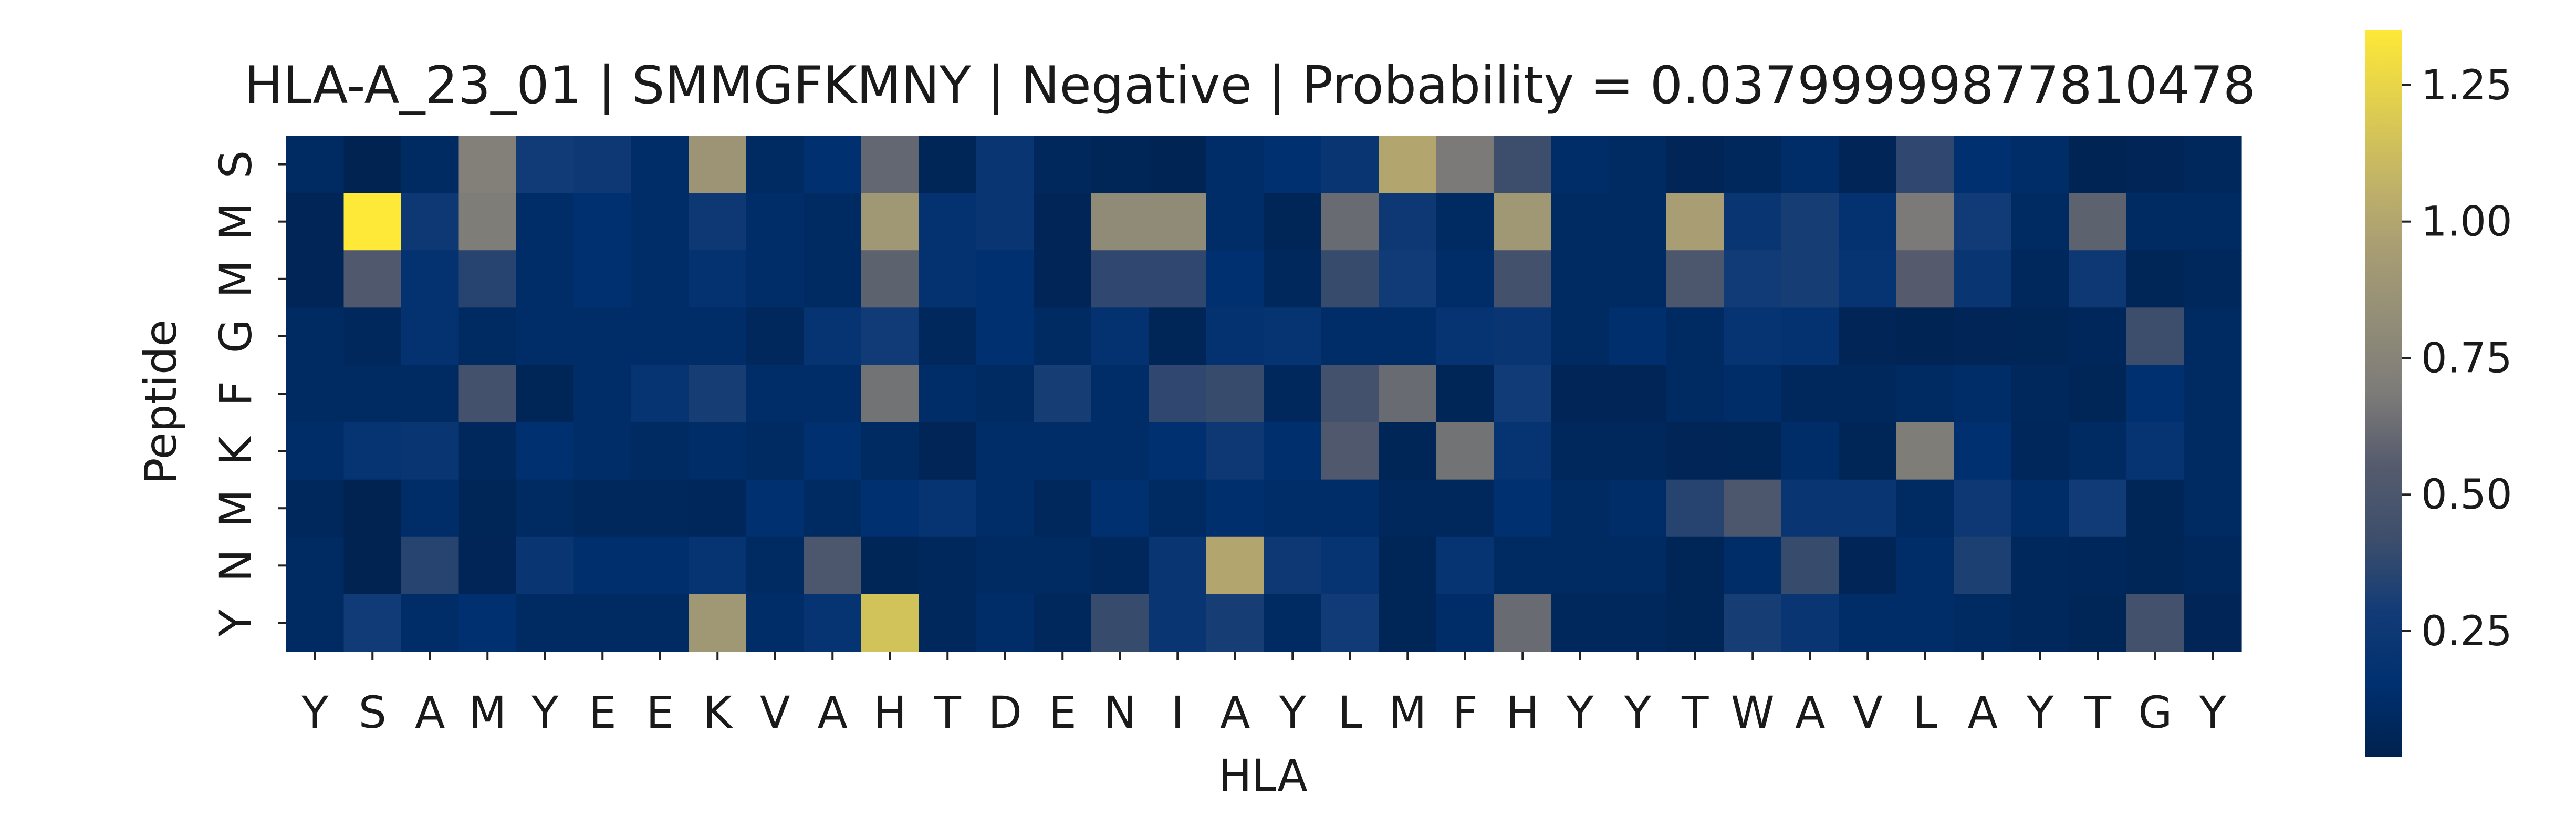 The height and width of the screenshot is (836, 2576). Describe the element at coordinates (2383, 393) in the screenshot. I see `colorbar` at that location.